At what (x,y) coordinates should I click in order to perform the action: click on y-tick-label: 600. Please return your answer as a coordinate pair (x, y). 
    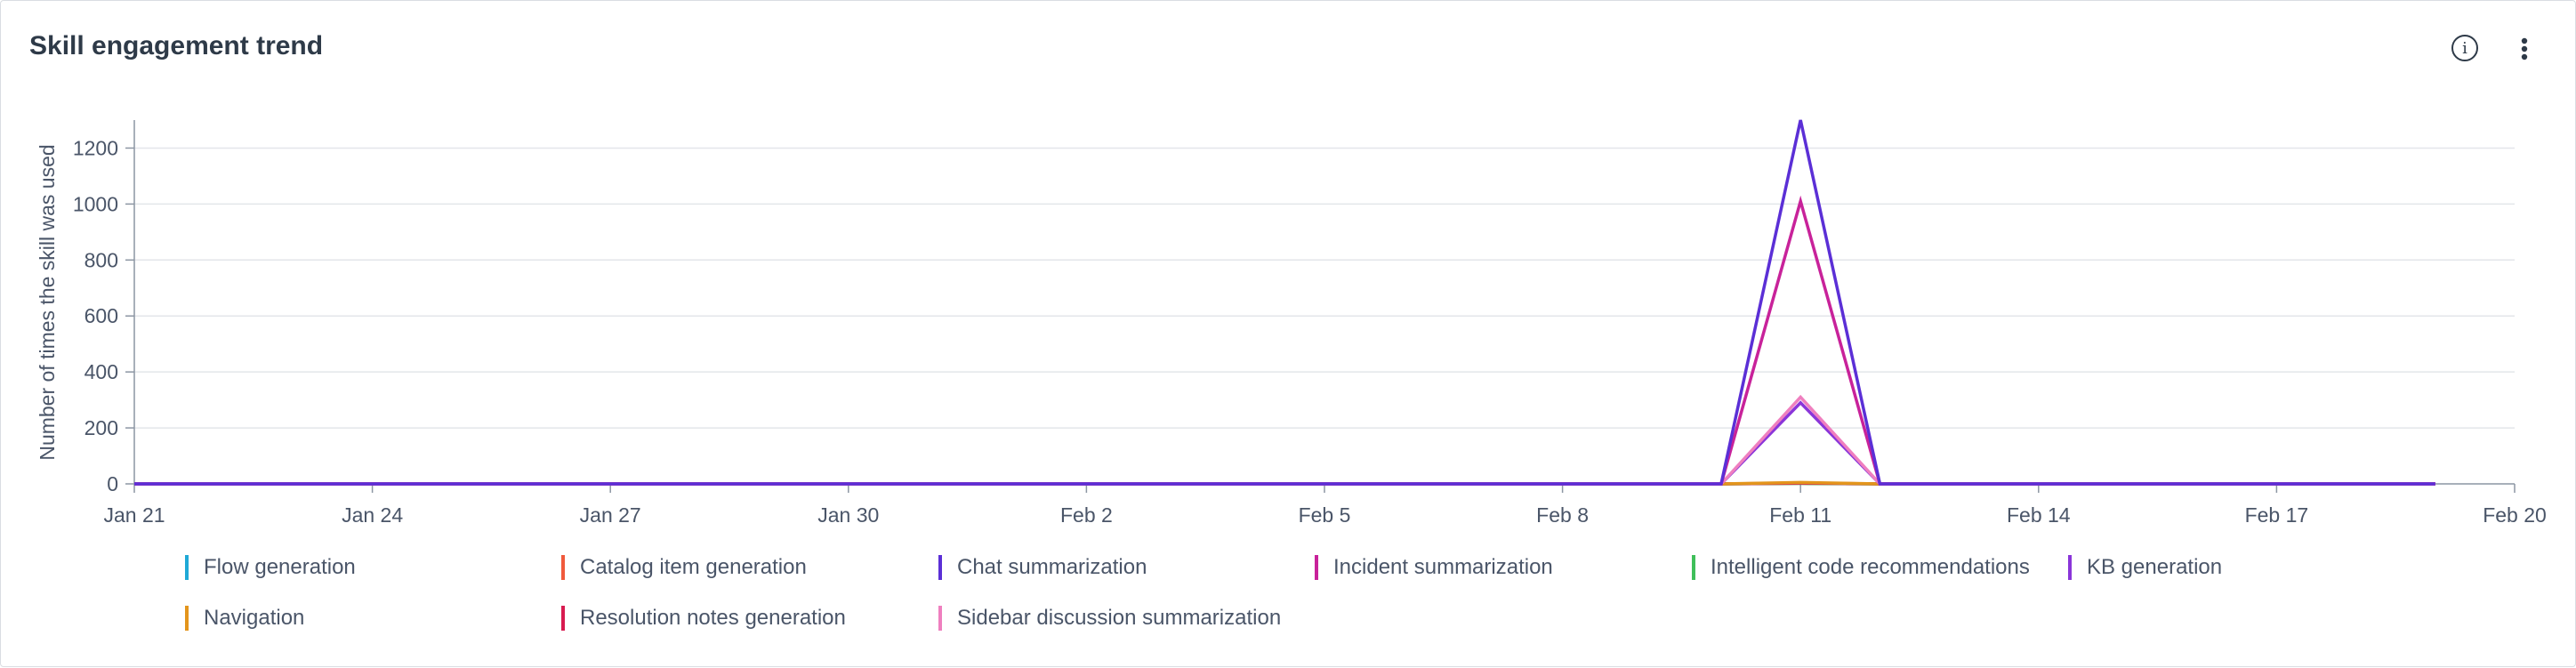
    Looking at the image, I should click on (101, 315).